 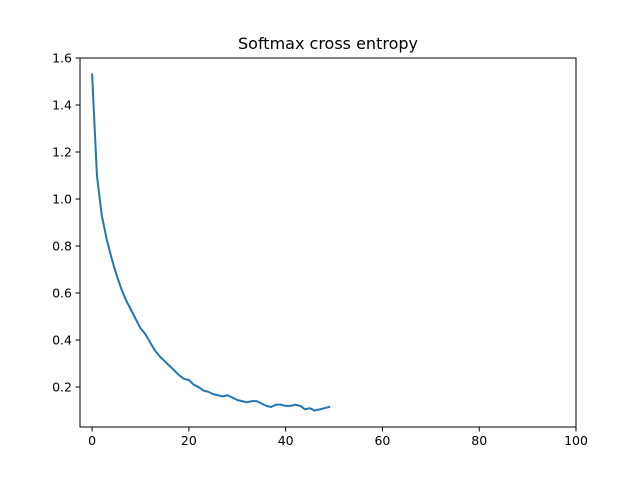 I want to click on y-tick-label: 1.0, so click(x=62, y=199).